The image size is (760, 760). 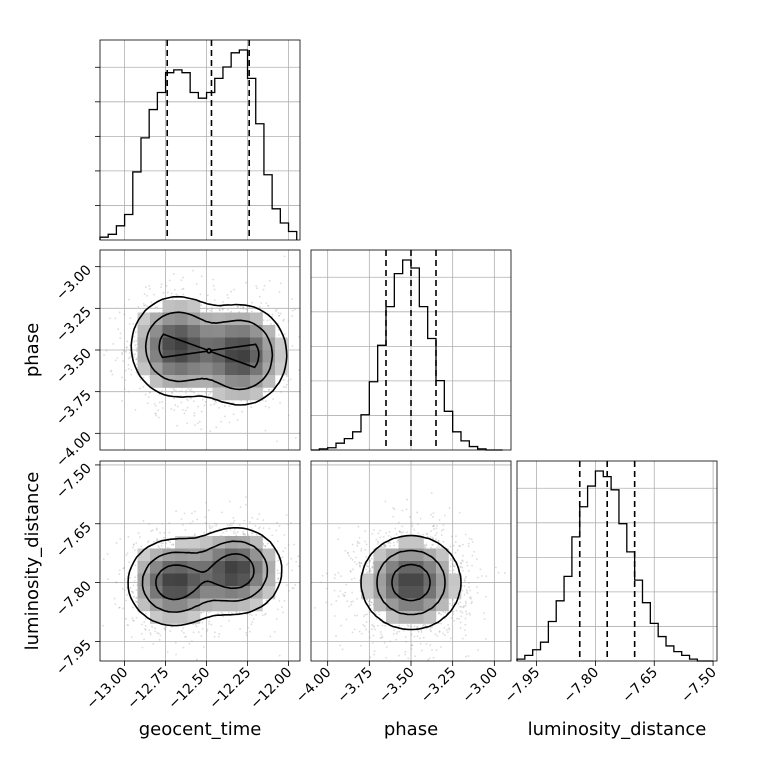 I want to click on histogram-panel-geocent_time, so click(x=198, y=140).